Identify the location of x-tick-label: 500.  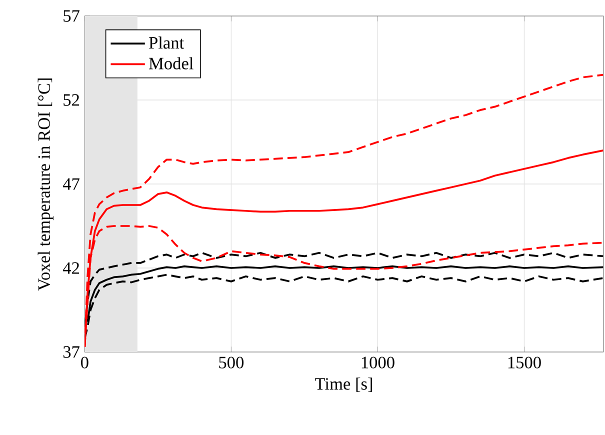
(231, 362).